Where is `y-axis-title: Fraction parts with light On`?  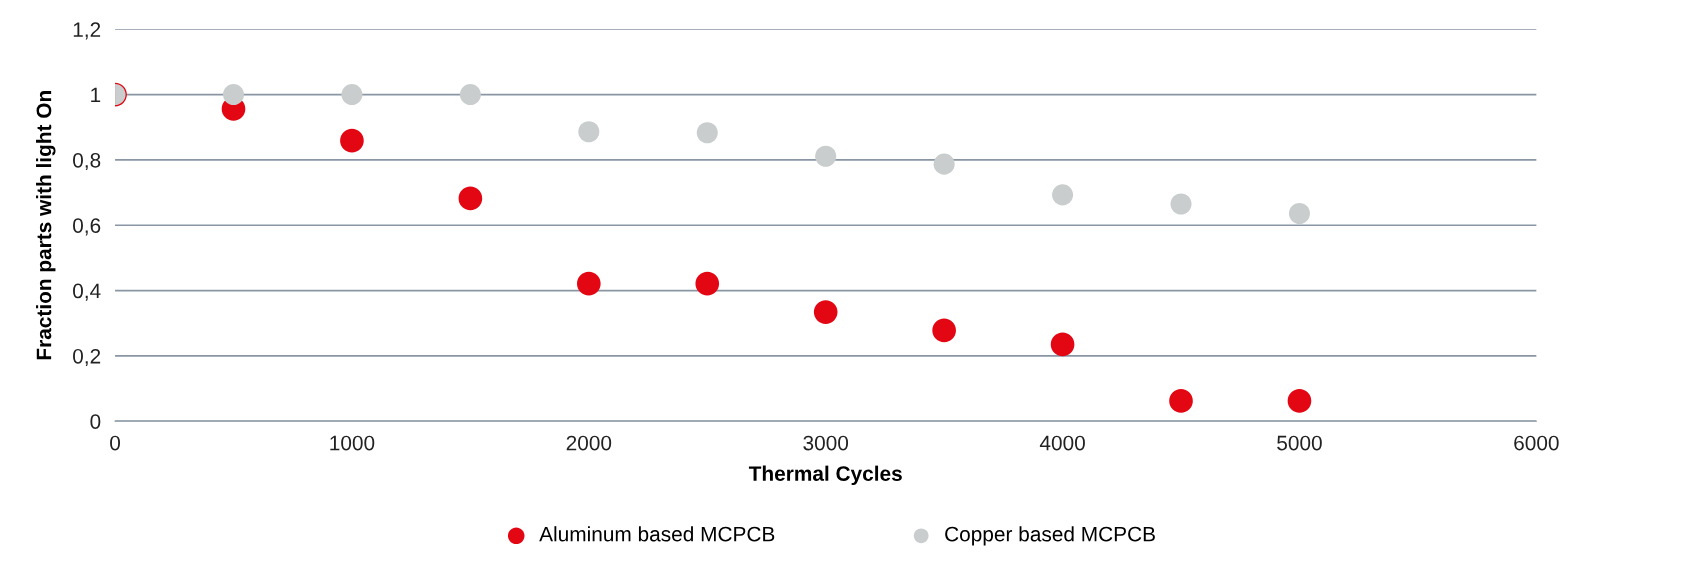 y-axis-title: Fraction parts with light On is located at coordinates (46, 225).